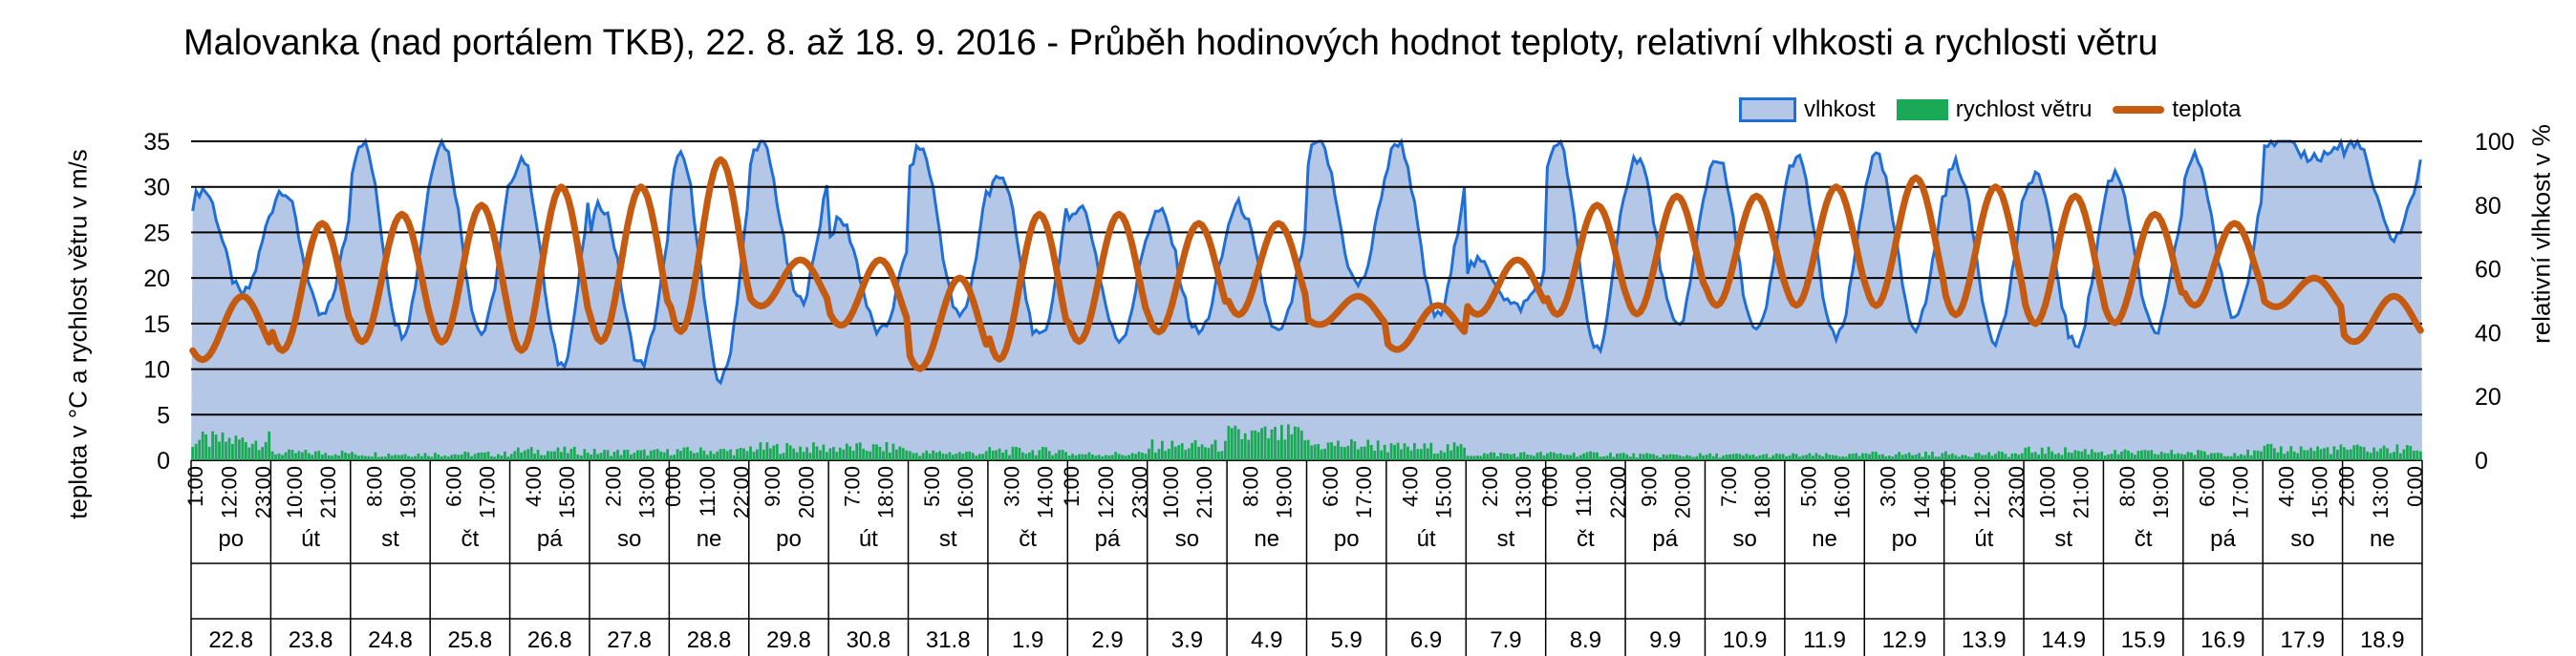 The width and height of the screenshot is (2576, 656). I want to click on x-hour-label: 14:00, so click(1922, 492).